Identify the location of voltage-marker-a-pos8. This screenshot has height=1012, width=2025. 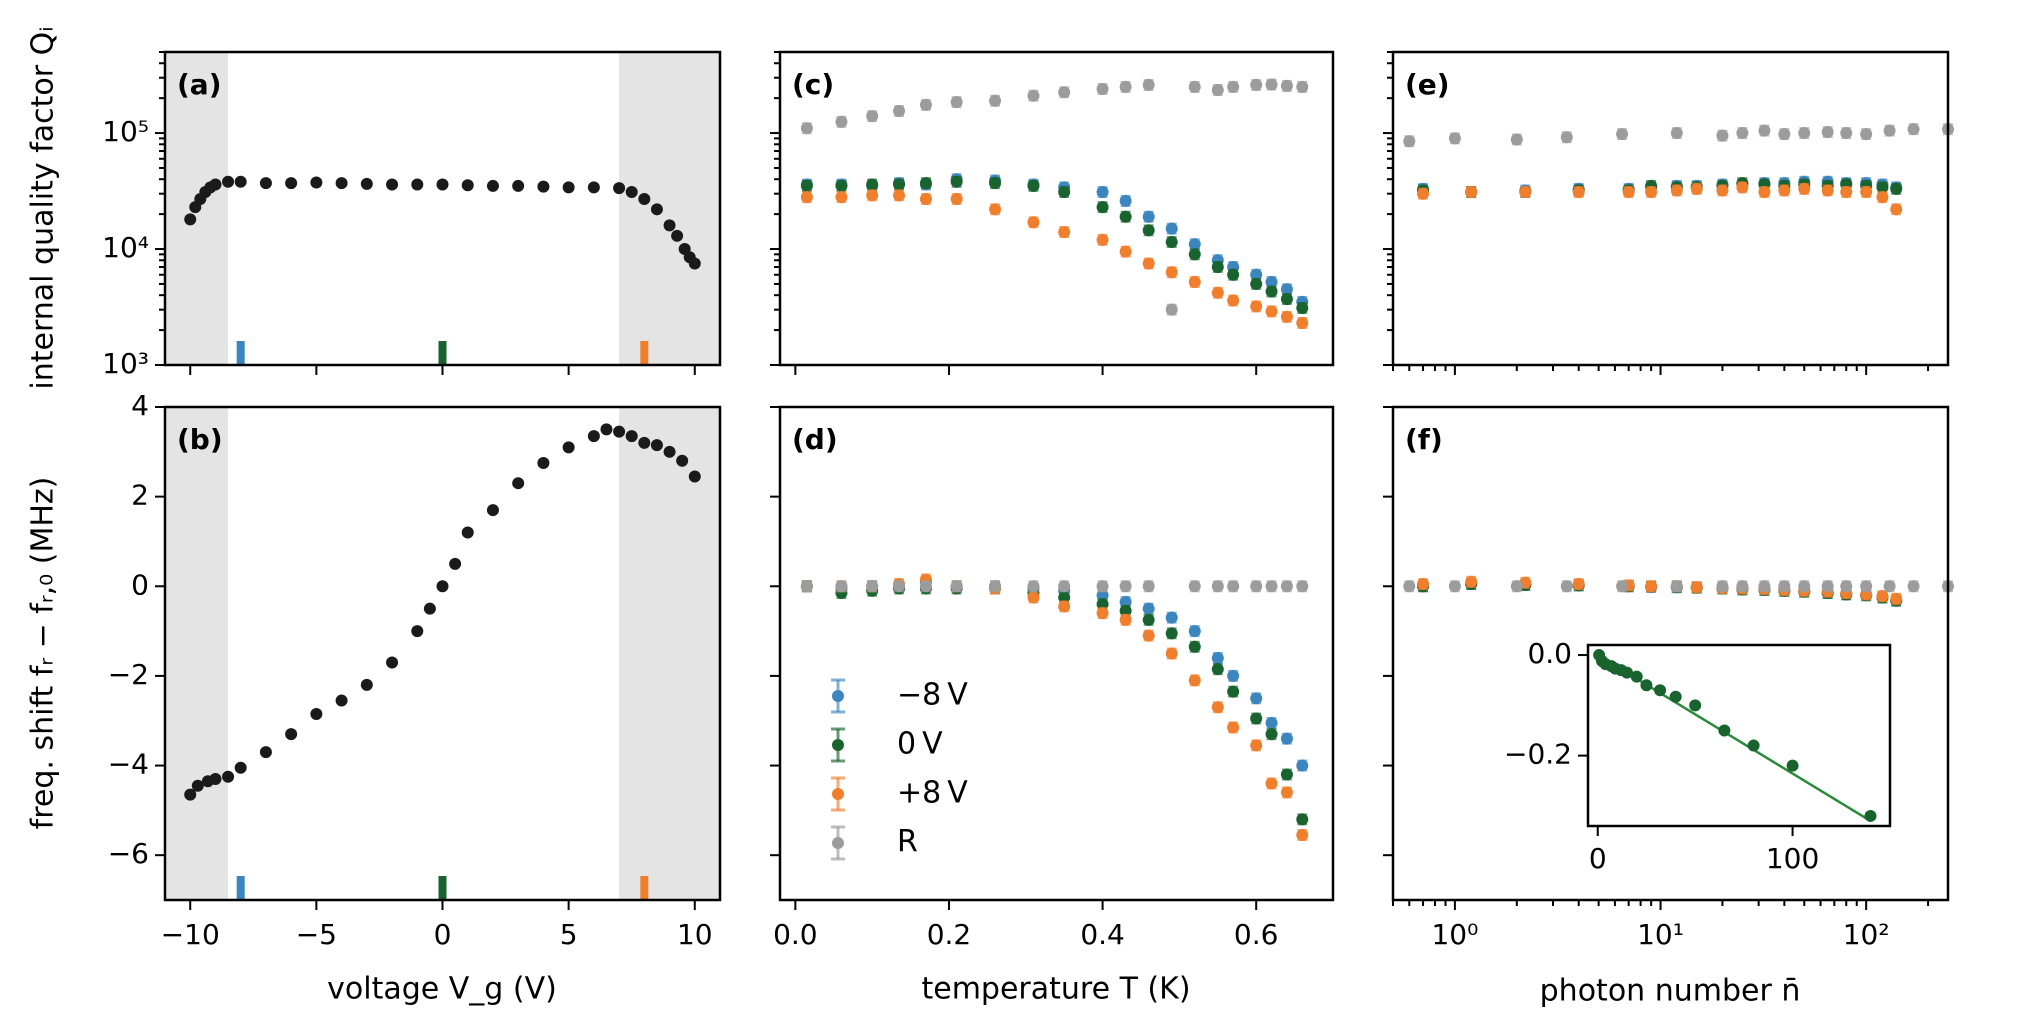
(644, 353).